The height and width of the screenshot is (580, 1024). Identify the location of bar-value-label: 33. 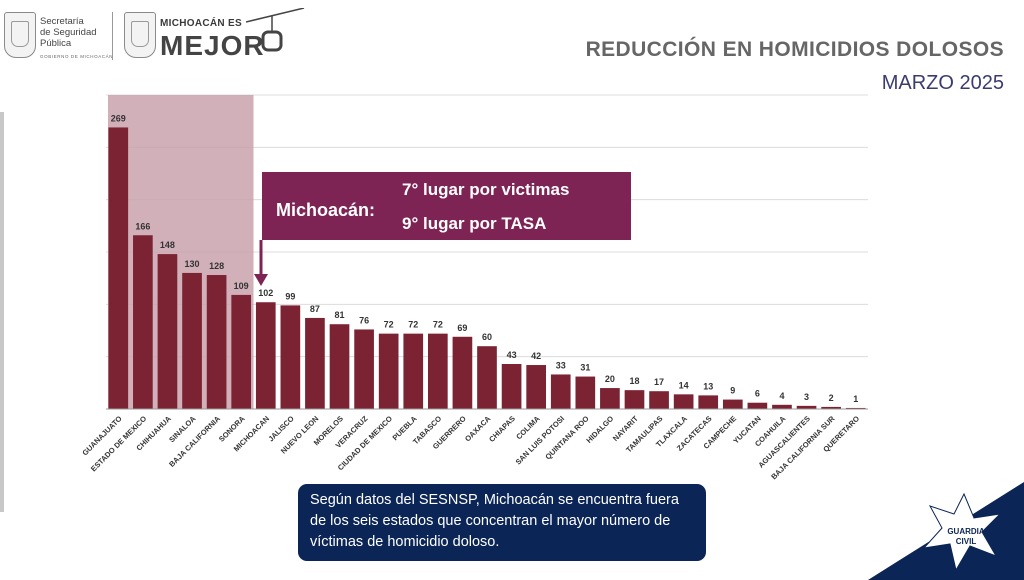
(561, 365).